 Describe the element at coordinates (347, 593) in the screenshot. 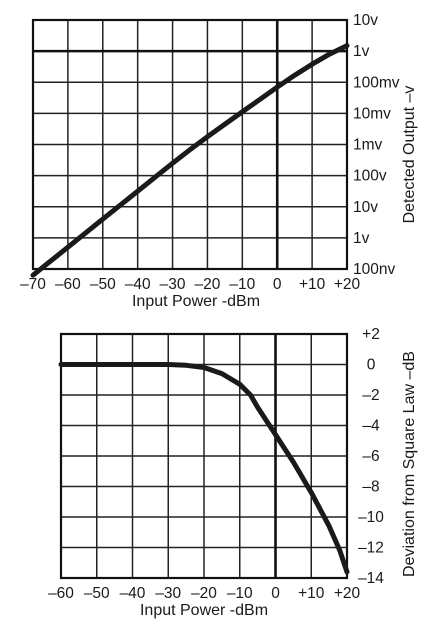

I see `bottom-x-tick-label: +20` at that location.